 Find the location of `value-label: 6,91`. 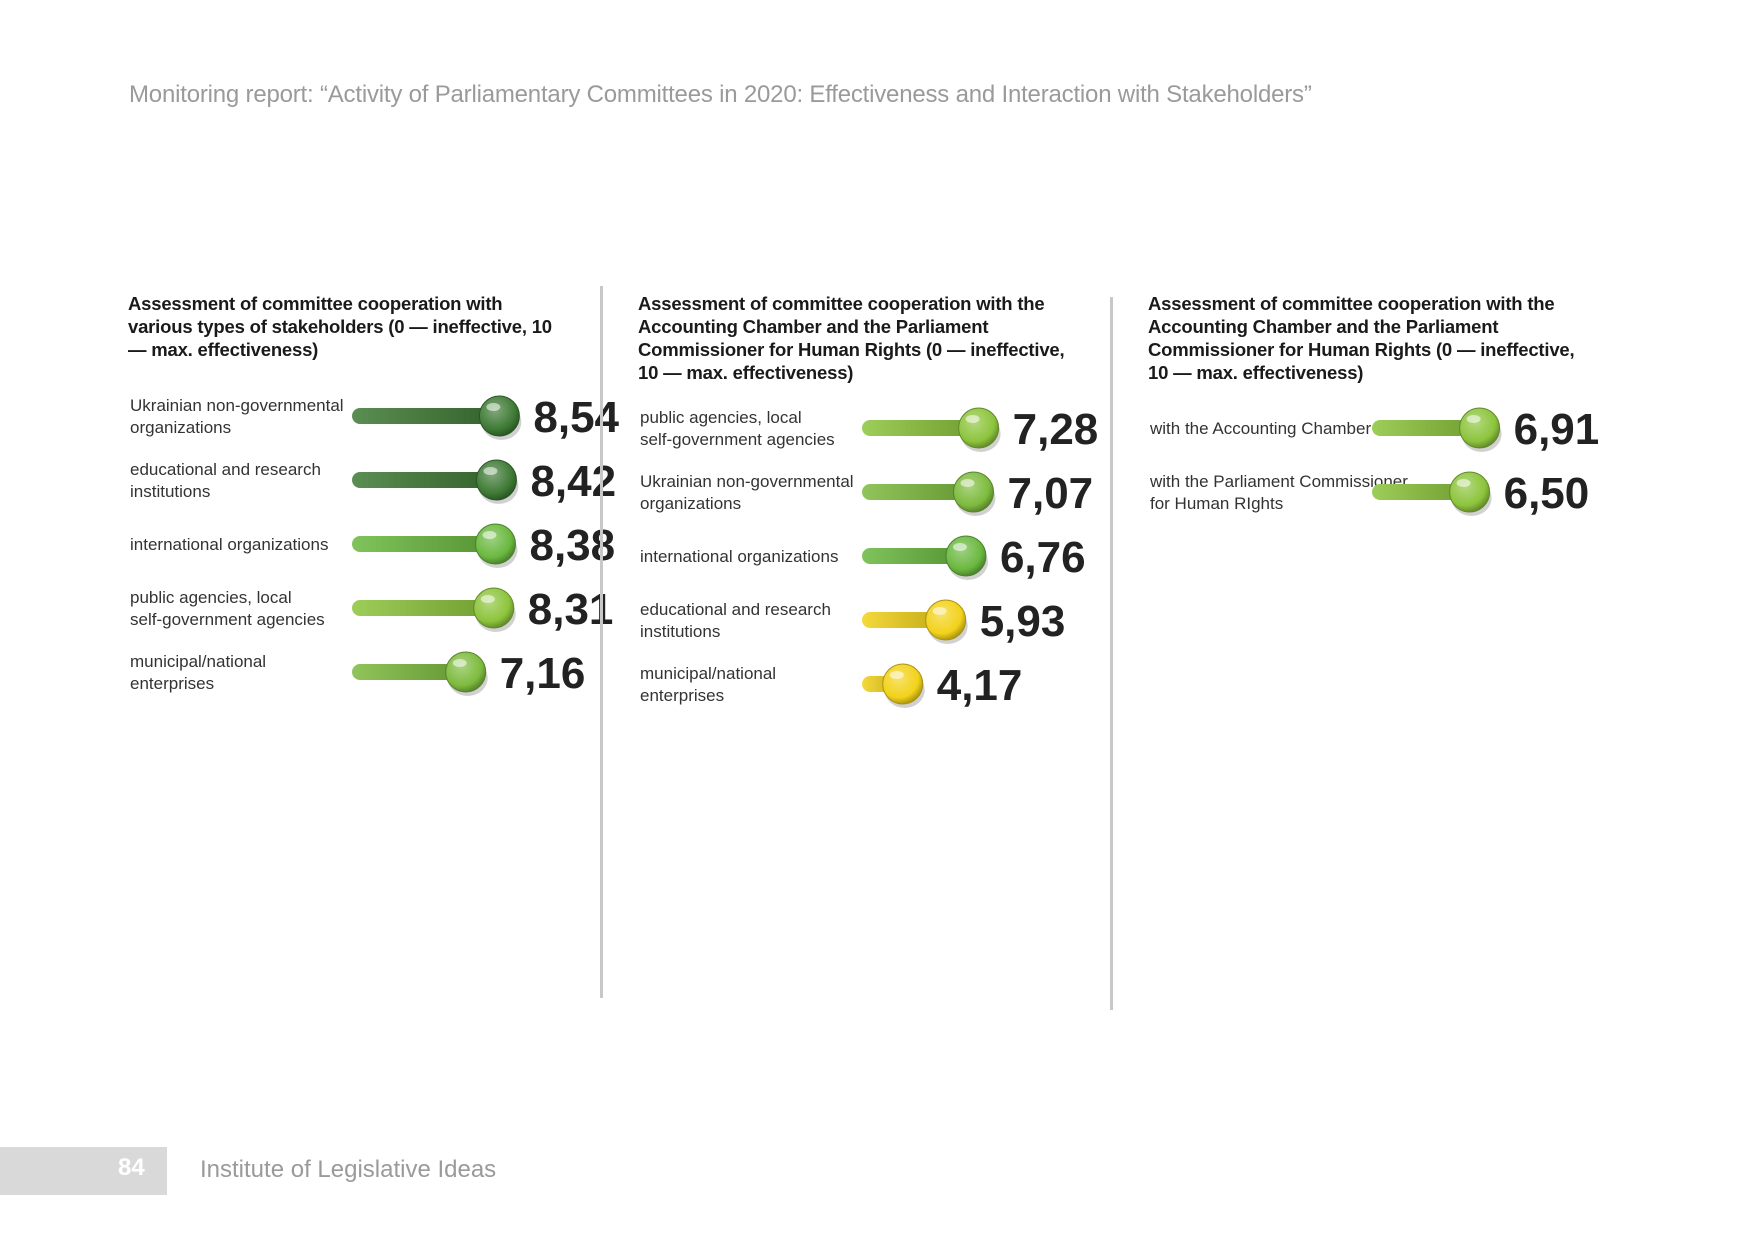

value-label: 6,91 is located at coordinates (1557, 429).